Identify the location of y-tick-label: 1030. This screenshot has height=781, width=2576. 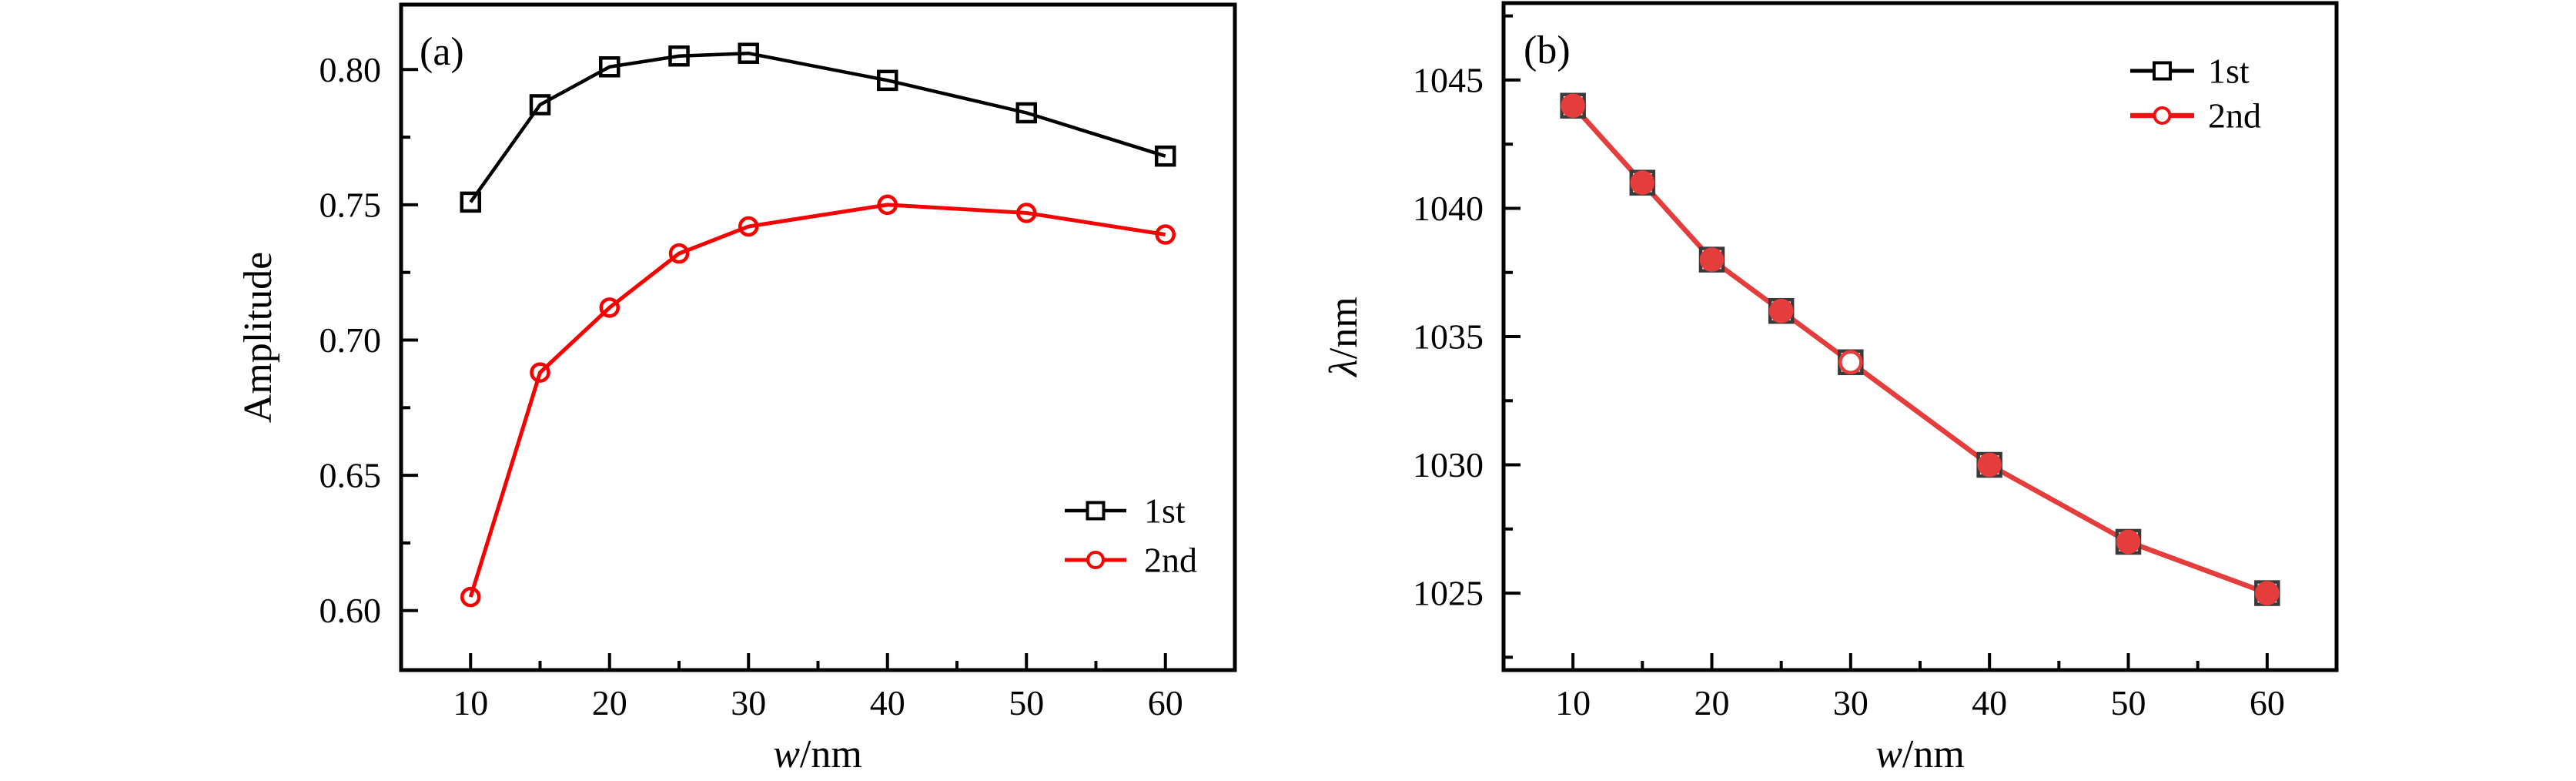
(1448, 465).